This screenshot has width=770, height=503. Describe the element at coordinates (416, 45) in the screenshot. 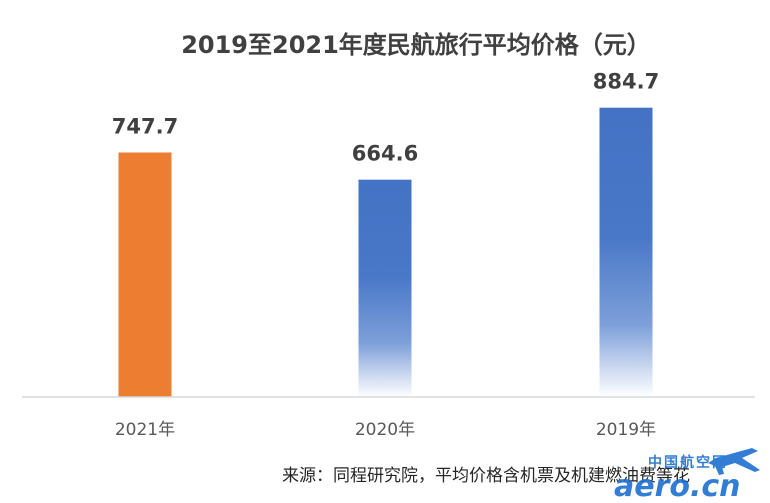

I see `chart-title: 2019至2021年度民航旅行平均价格（元）` at that location.